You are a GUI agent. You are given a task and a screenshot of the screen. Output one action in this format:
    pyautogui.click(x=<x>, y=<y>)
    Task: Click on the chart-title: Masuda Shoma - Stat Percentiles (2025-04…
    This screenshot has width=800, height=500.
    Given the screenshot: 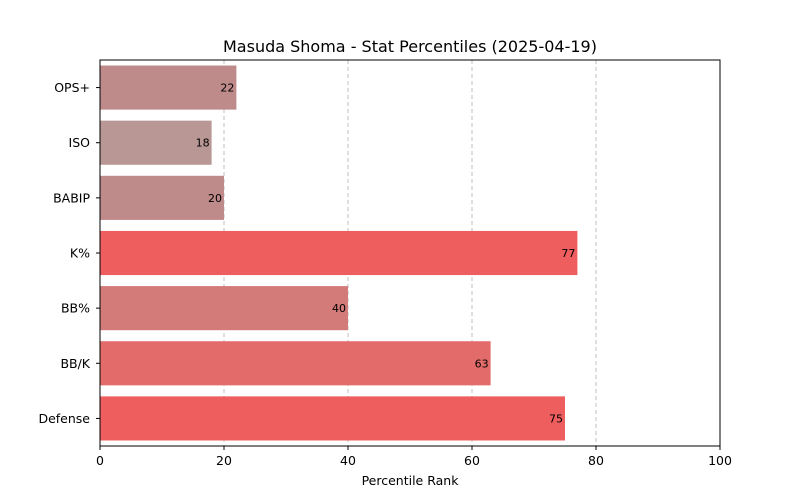 What is the action you would take?
    pyautogui.click(x=410, y=46)
    